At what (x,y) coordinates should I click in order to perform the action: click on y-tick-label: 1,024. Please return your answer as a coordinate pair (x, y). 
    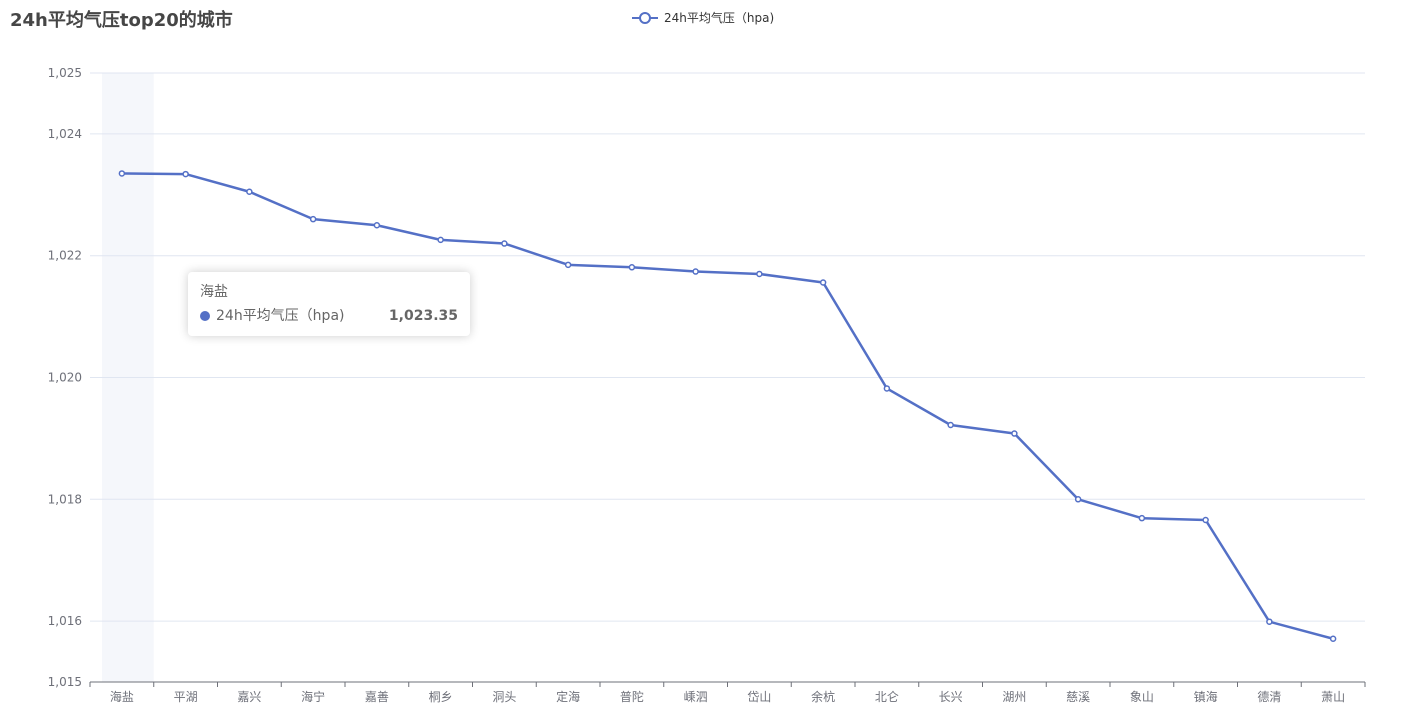
    Looking at the image, I should click on (65, 134).